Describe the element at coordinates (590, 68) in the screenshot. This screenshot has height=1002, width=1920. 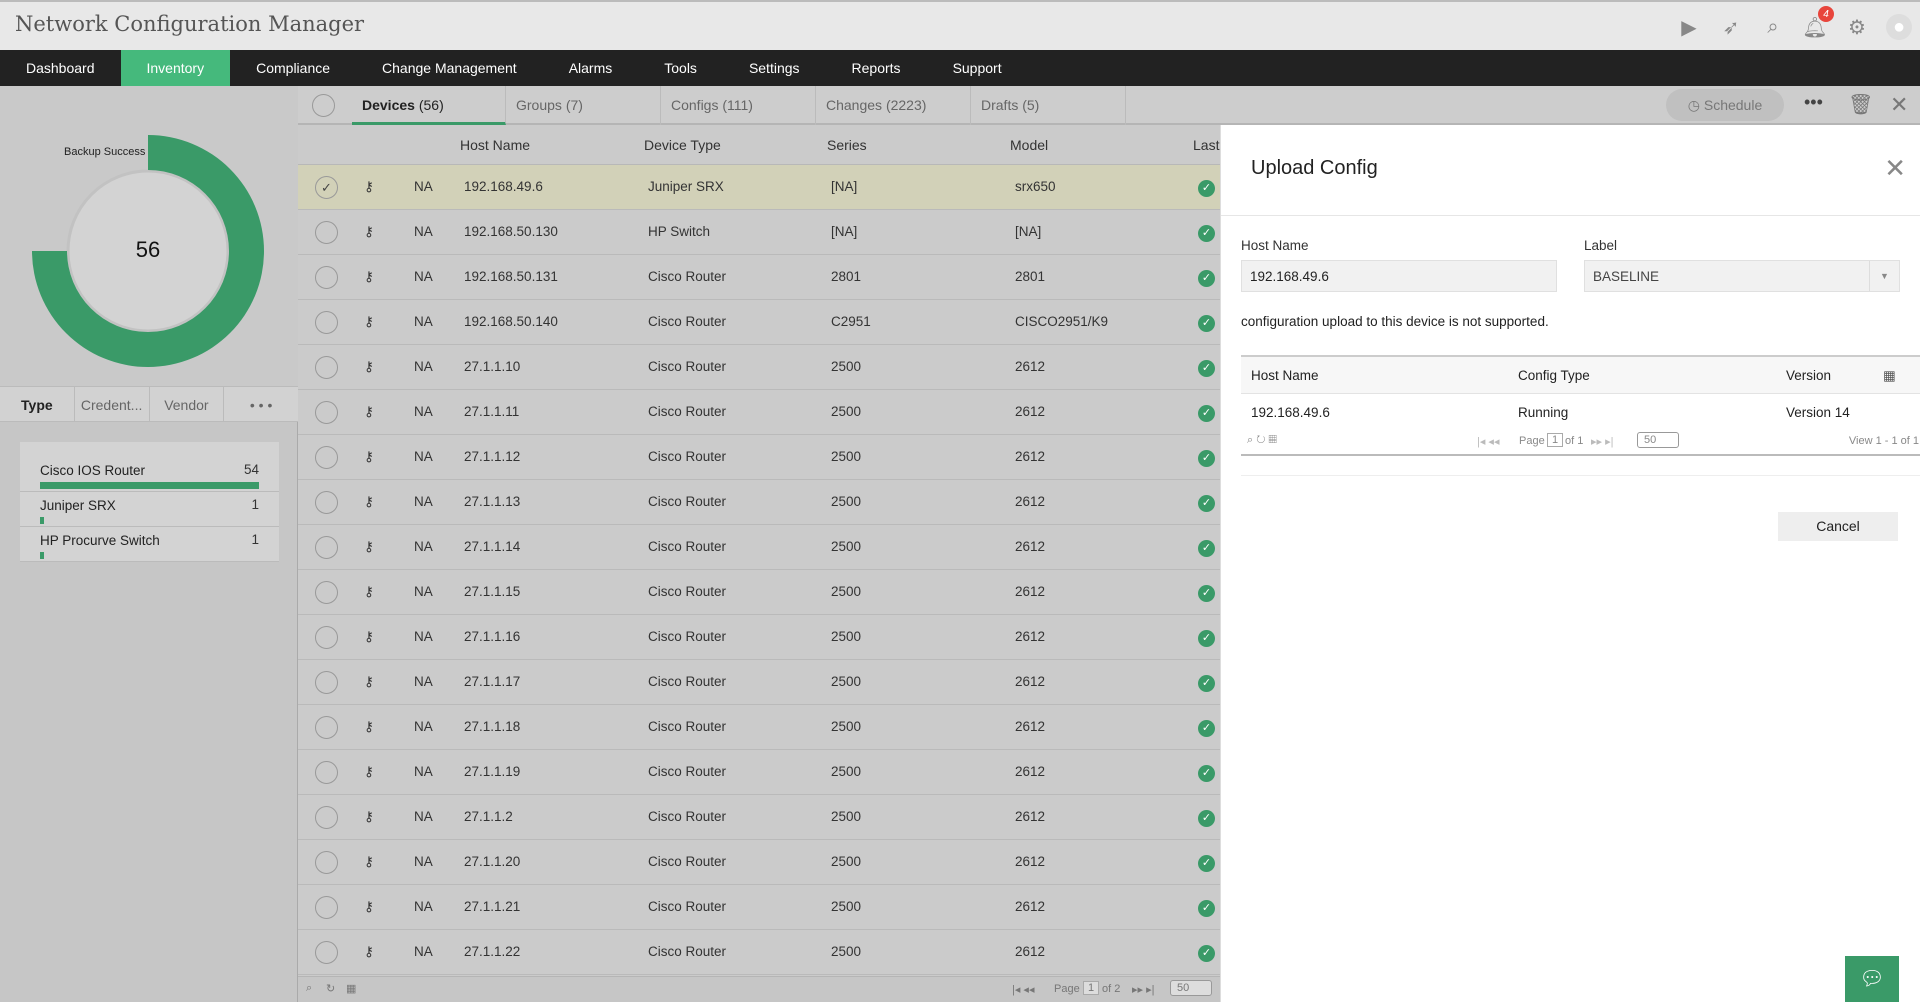
I see `nav-alarms: Alarms` at that location.